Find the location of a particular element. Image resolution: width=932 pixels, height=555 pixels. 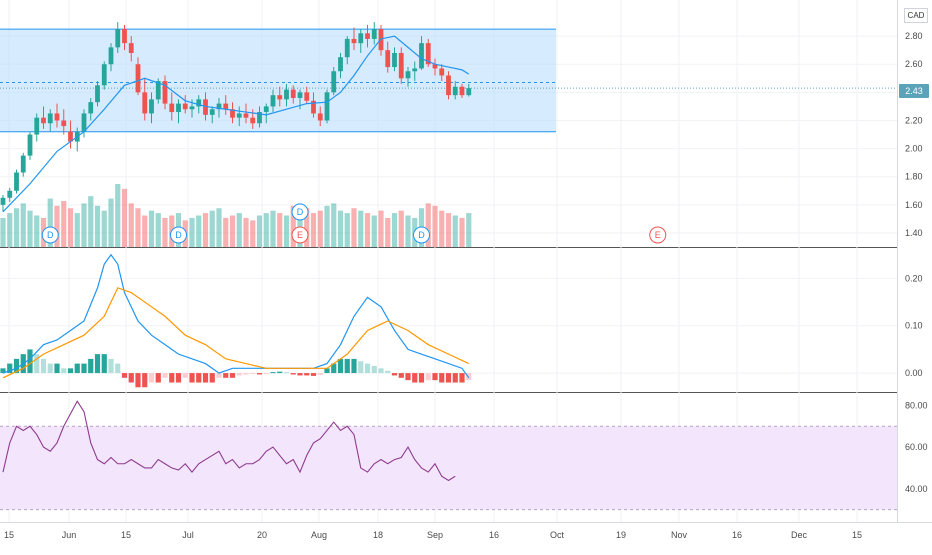

rsi-band is located at coordinates (448, 468).